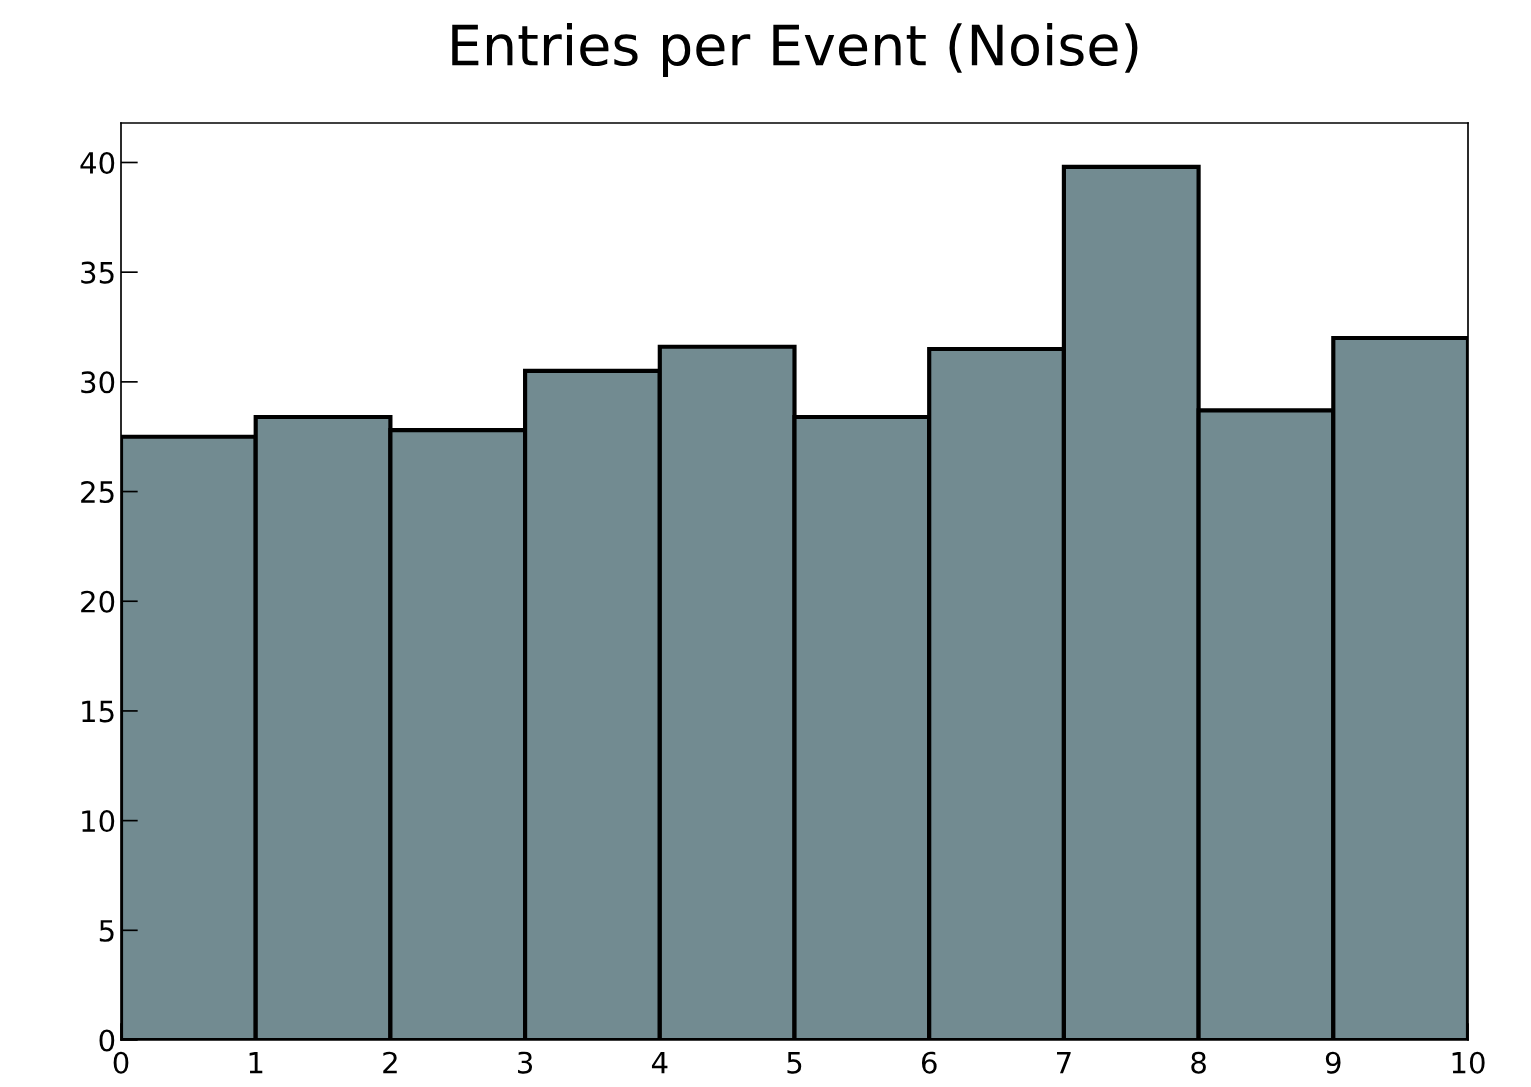 This screenshot has height=1087, width=1531. What do you see at coordinates (525, 1062) in the screenshot?
I see `x-tick-label: 3` at bounding box center [525, 1062].